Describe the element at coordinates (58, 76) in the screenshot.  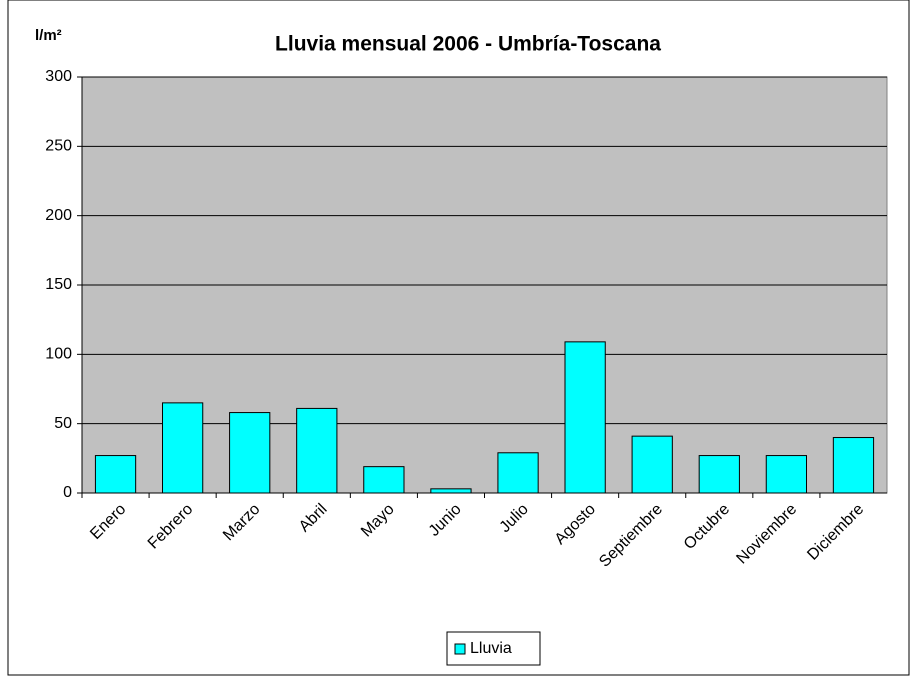
I see `y-tick-label: 300` at that location.